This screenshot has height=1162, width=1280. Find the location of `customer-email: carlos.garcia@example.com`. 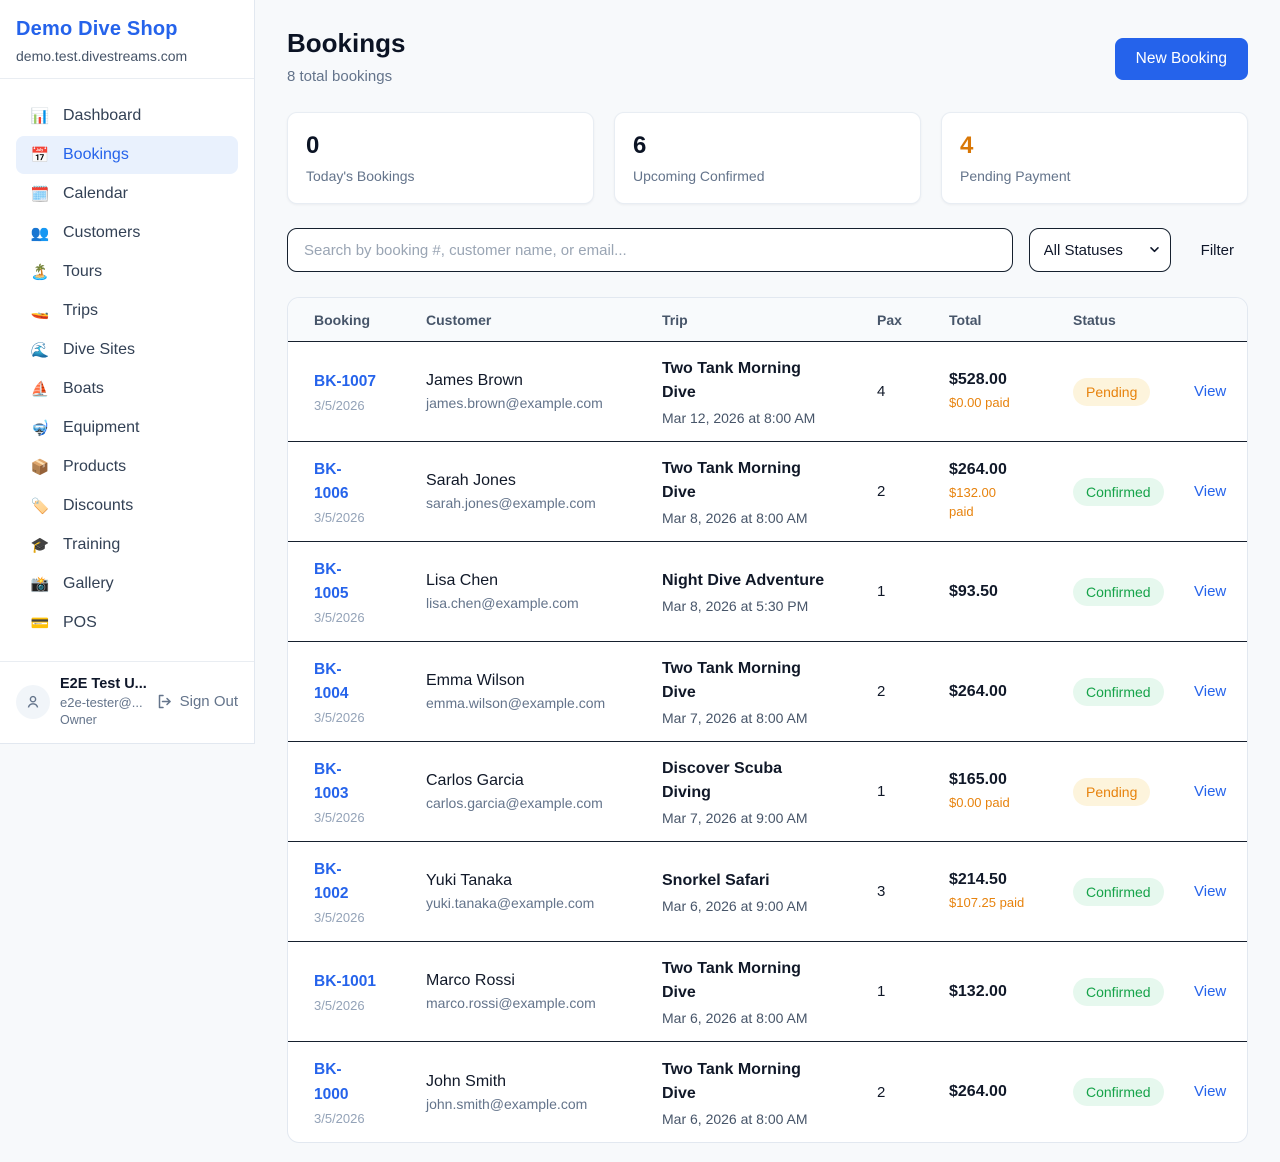

customer-email: carlos.garcia@example.com is located at coordinates (514, 803).